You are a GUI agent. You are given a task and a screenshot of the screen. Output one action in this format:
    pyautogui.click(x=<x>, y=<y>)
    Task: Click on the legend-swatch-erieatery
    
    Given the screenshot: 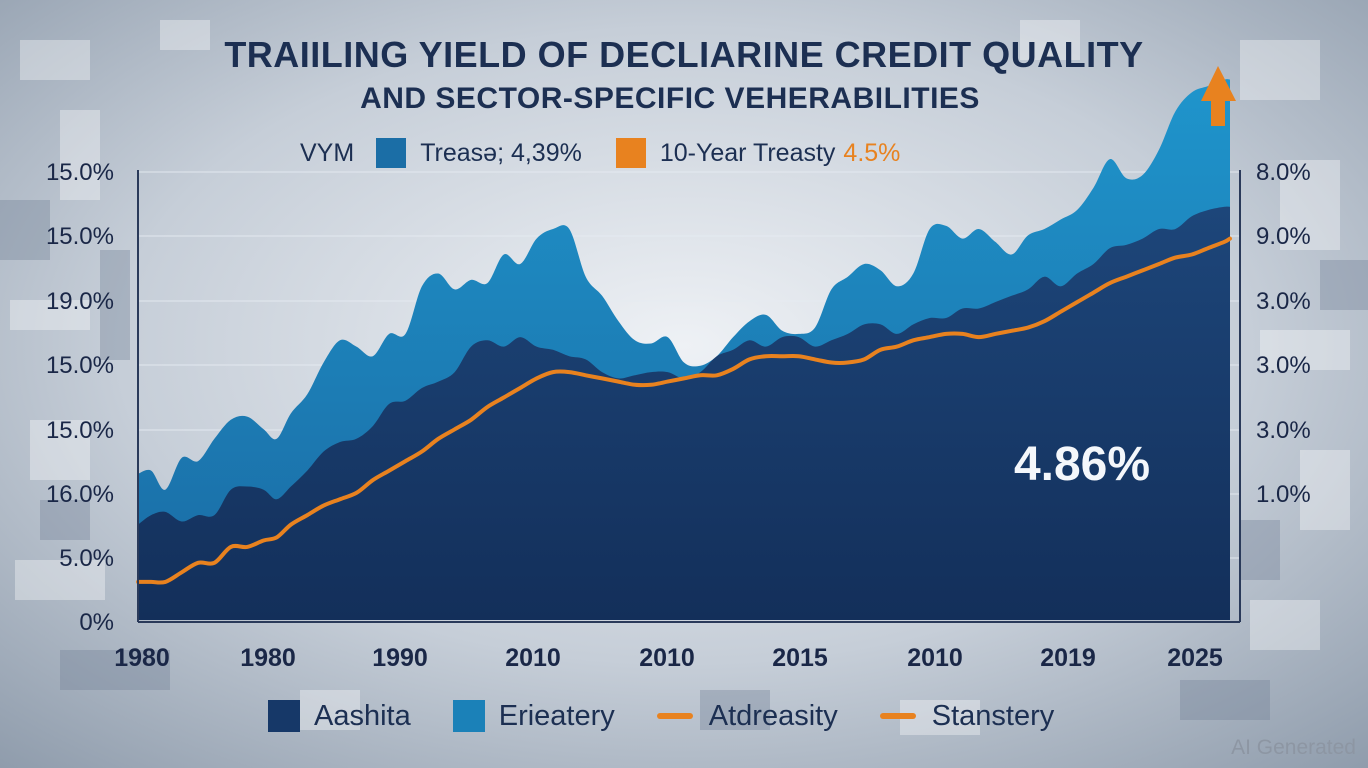 What is the action you would take?
    pyautogui.click(x=468, y=716)
    